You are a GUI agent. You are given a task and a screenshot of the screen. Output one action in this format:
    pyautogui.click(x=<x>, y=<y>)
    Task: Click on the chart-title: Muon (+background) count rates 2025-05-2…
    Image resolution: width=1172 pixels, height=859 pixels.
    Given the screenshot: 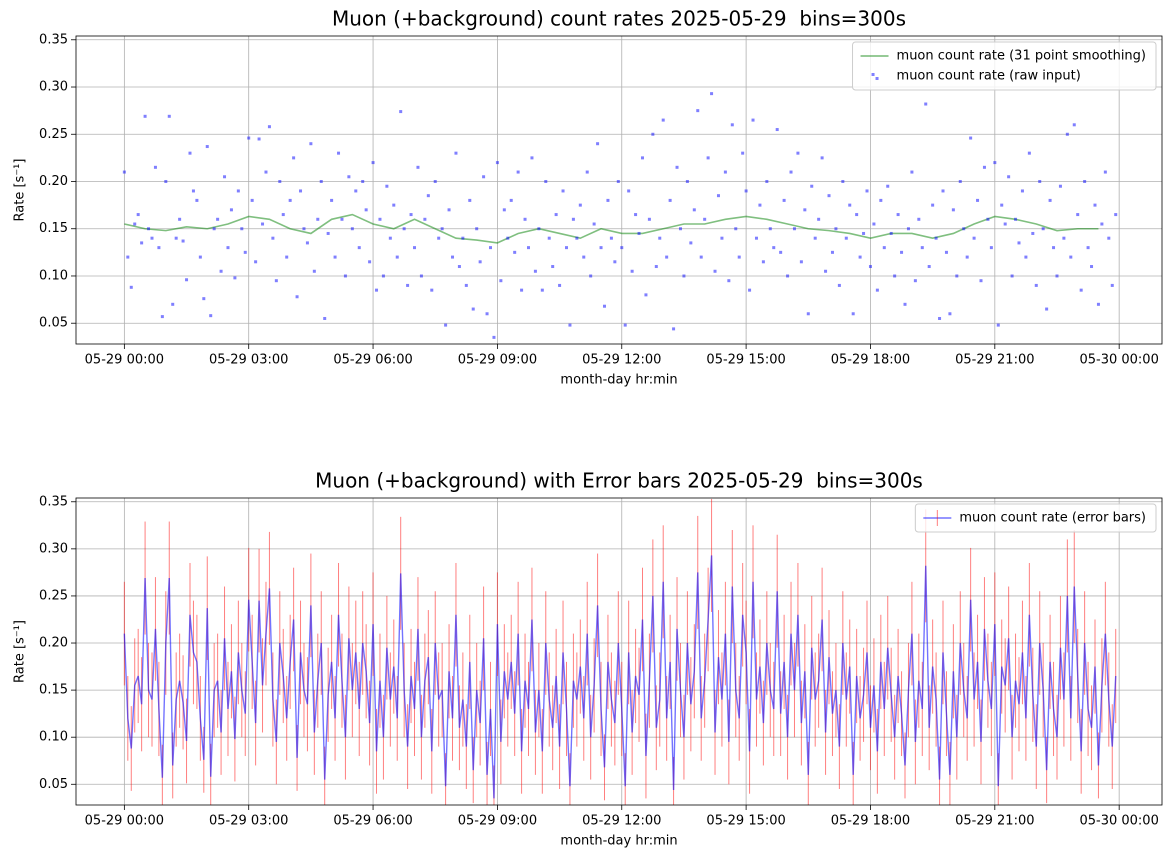 What is the action you would take?
    pyautogui.click(x=619, y=19)
    